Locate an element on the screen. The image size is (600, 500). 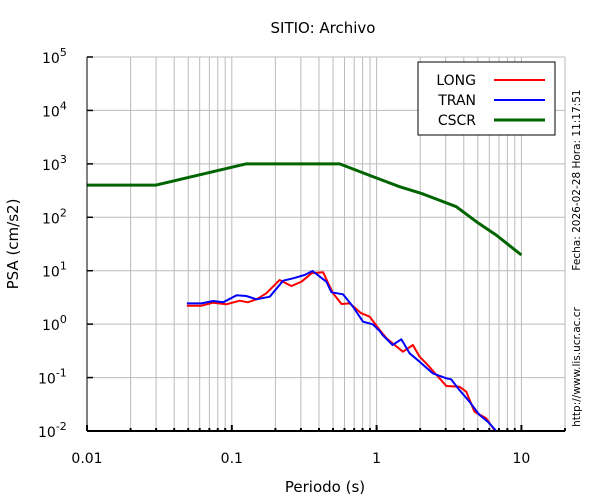
y-tick-exponent: 4 is located at coordinates (63, 105).